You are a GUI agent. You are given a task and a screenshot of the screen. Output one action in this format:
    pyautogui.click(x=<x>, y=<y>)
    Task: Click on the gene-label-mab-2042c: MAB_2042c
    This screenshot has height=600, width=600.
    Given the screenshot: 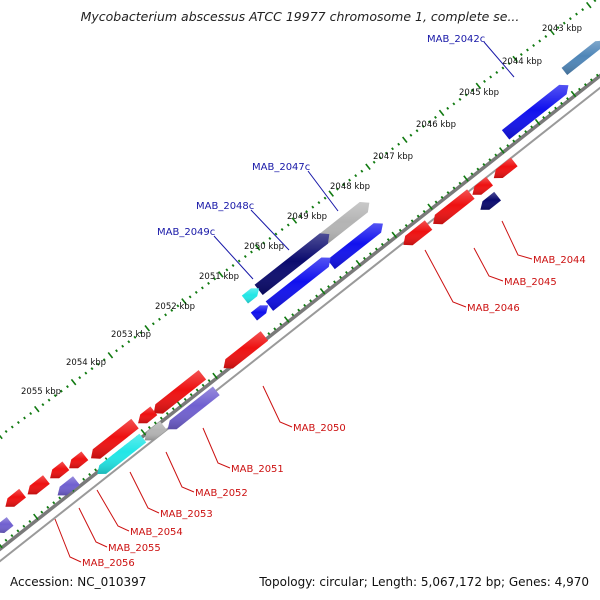 What is the action you would take?
    pyautogui.click(x=456, y=39)
    